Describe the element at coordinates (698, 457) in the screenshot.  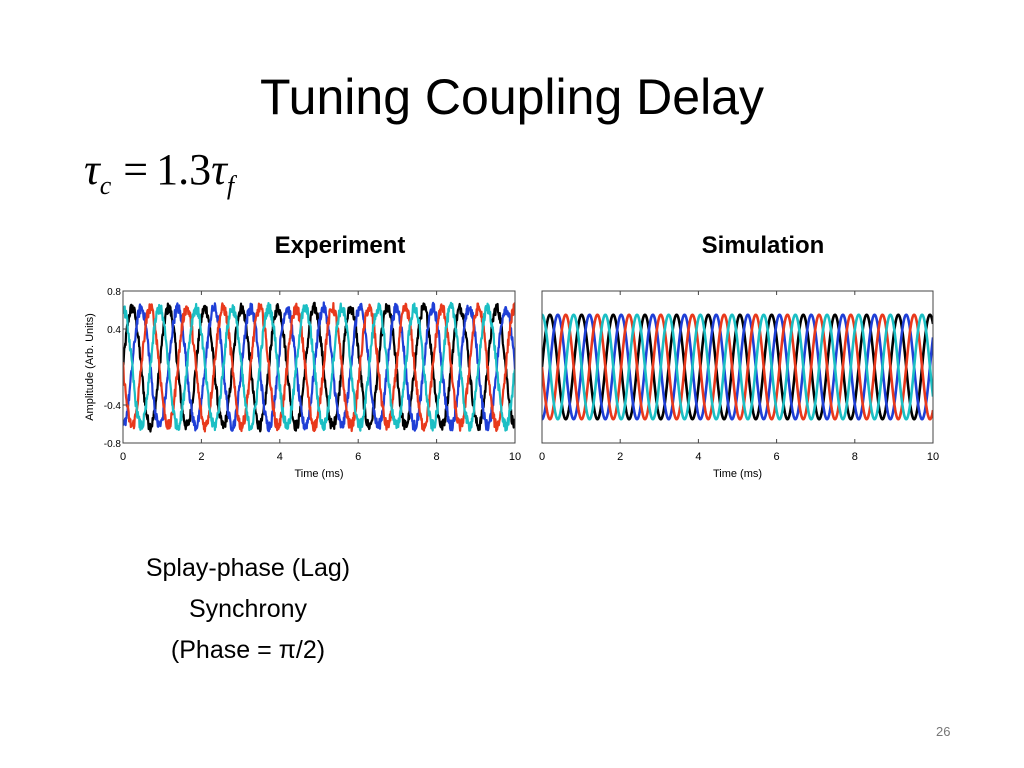
I see `sim-xtick-label: 4` at that location.